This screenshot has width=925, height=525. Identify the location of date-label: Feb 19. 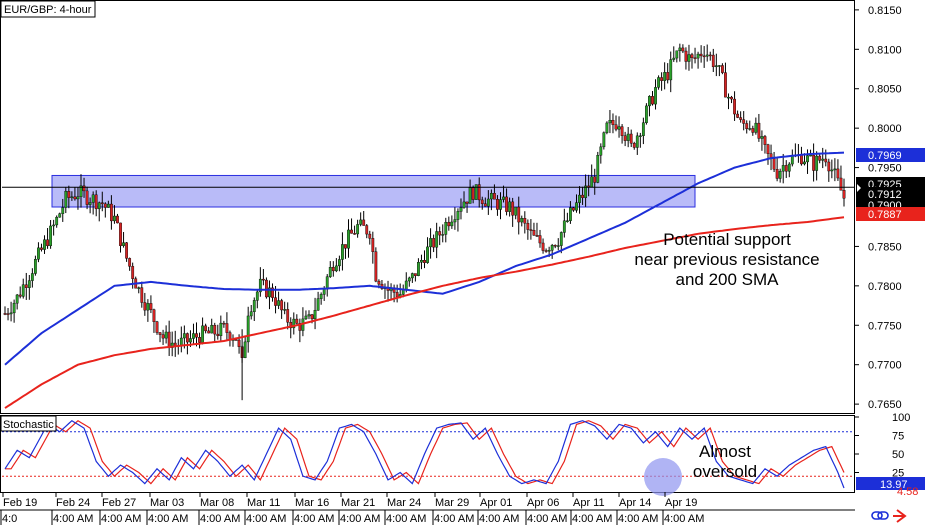
(20, 503).